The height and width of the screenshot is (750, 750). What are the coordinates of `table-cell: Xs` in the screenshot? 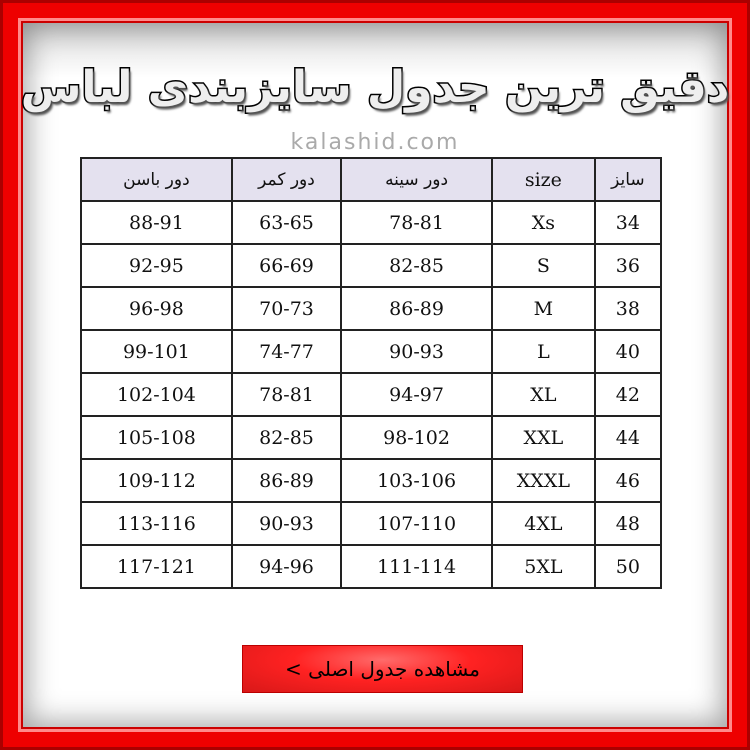 It's located at (543, 222).